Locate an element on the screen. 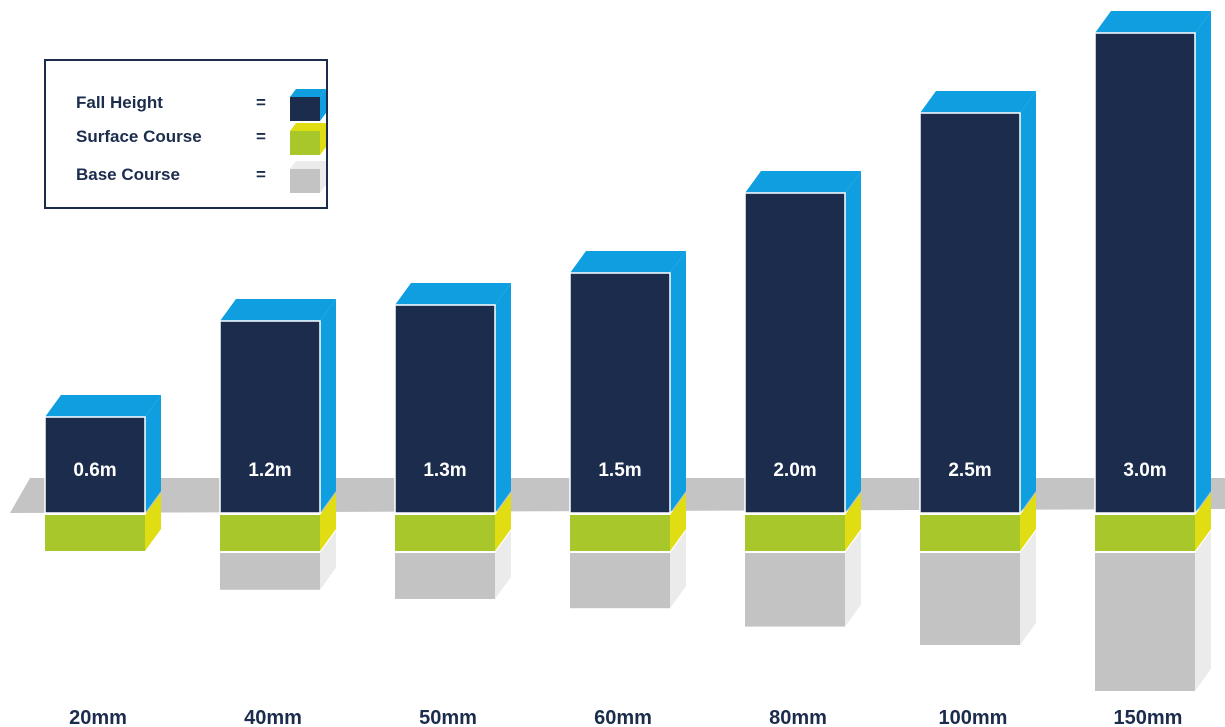  category-label: 50mm is located at coordinates (448, 717).